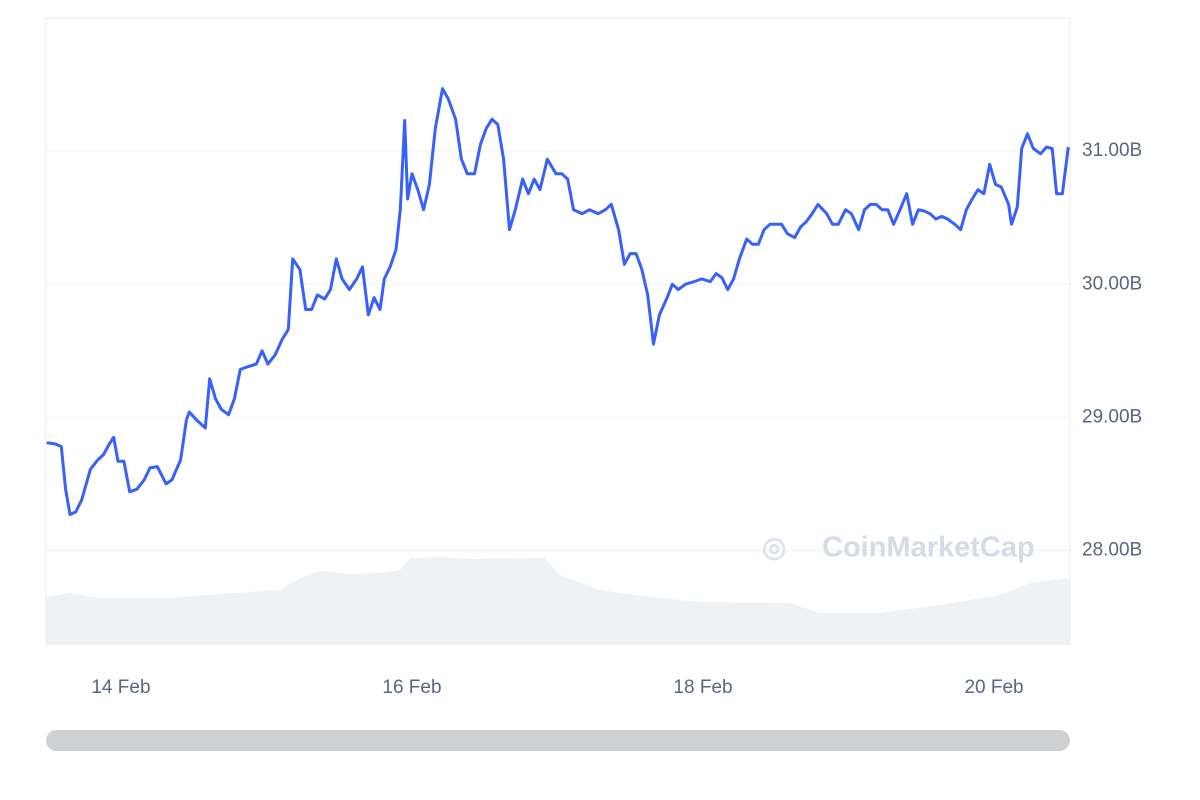  Describe the element at coordinates (558, 740) in the screenshot. I see `scrollbar` at that location.